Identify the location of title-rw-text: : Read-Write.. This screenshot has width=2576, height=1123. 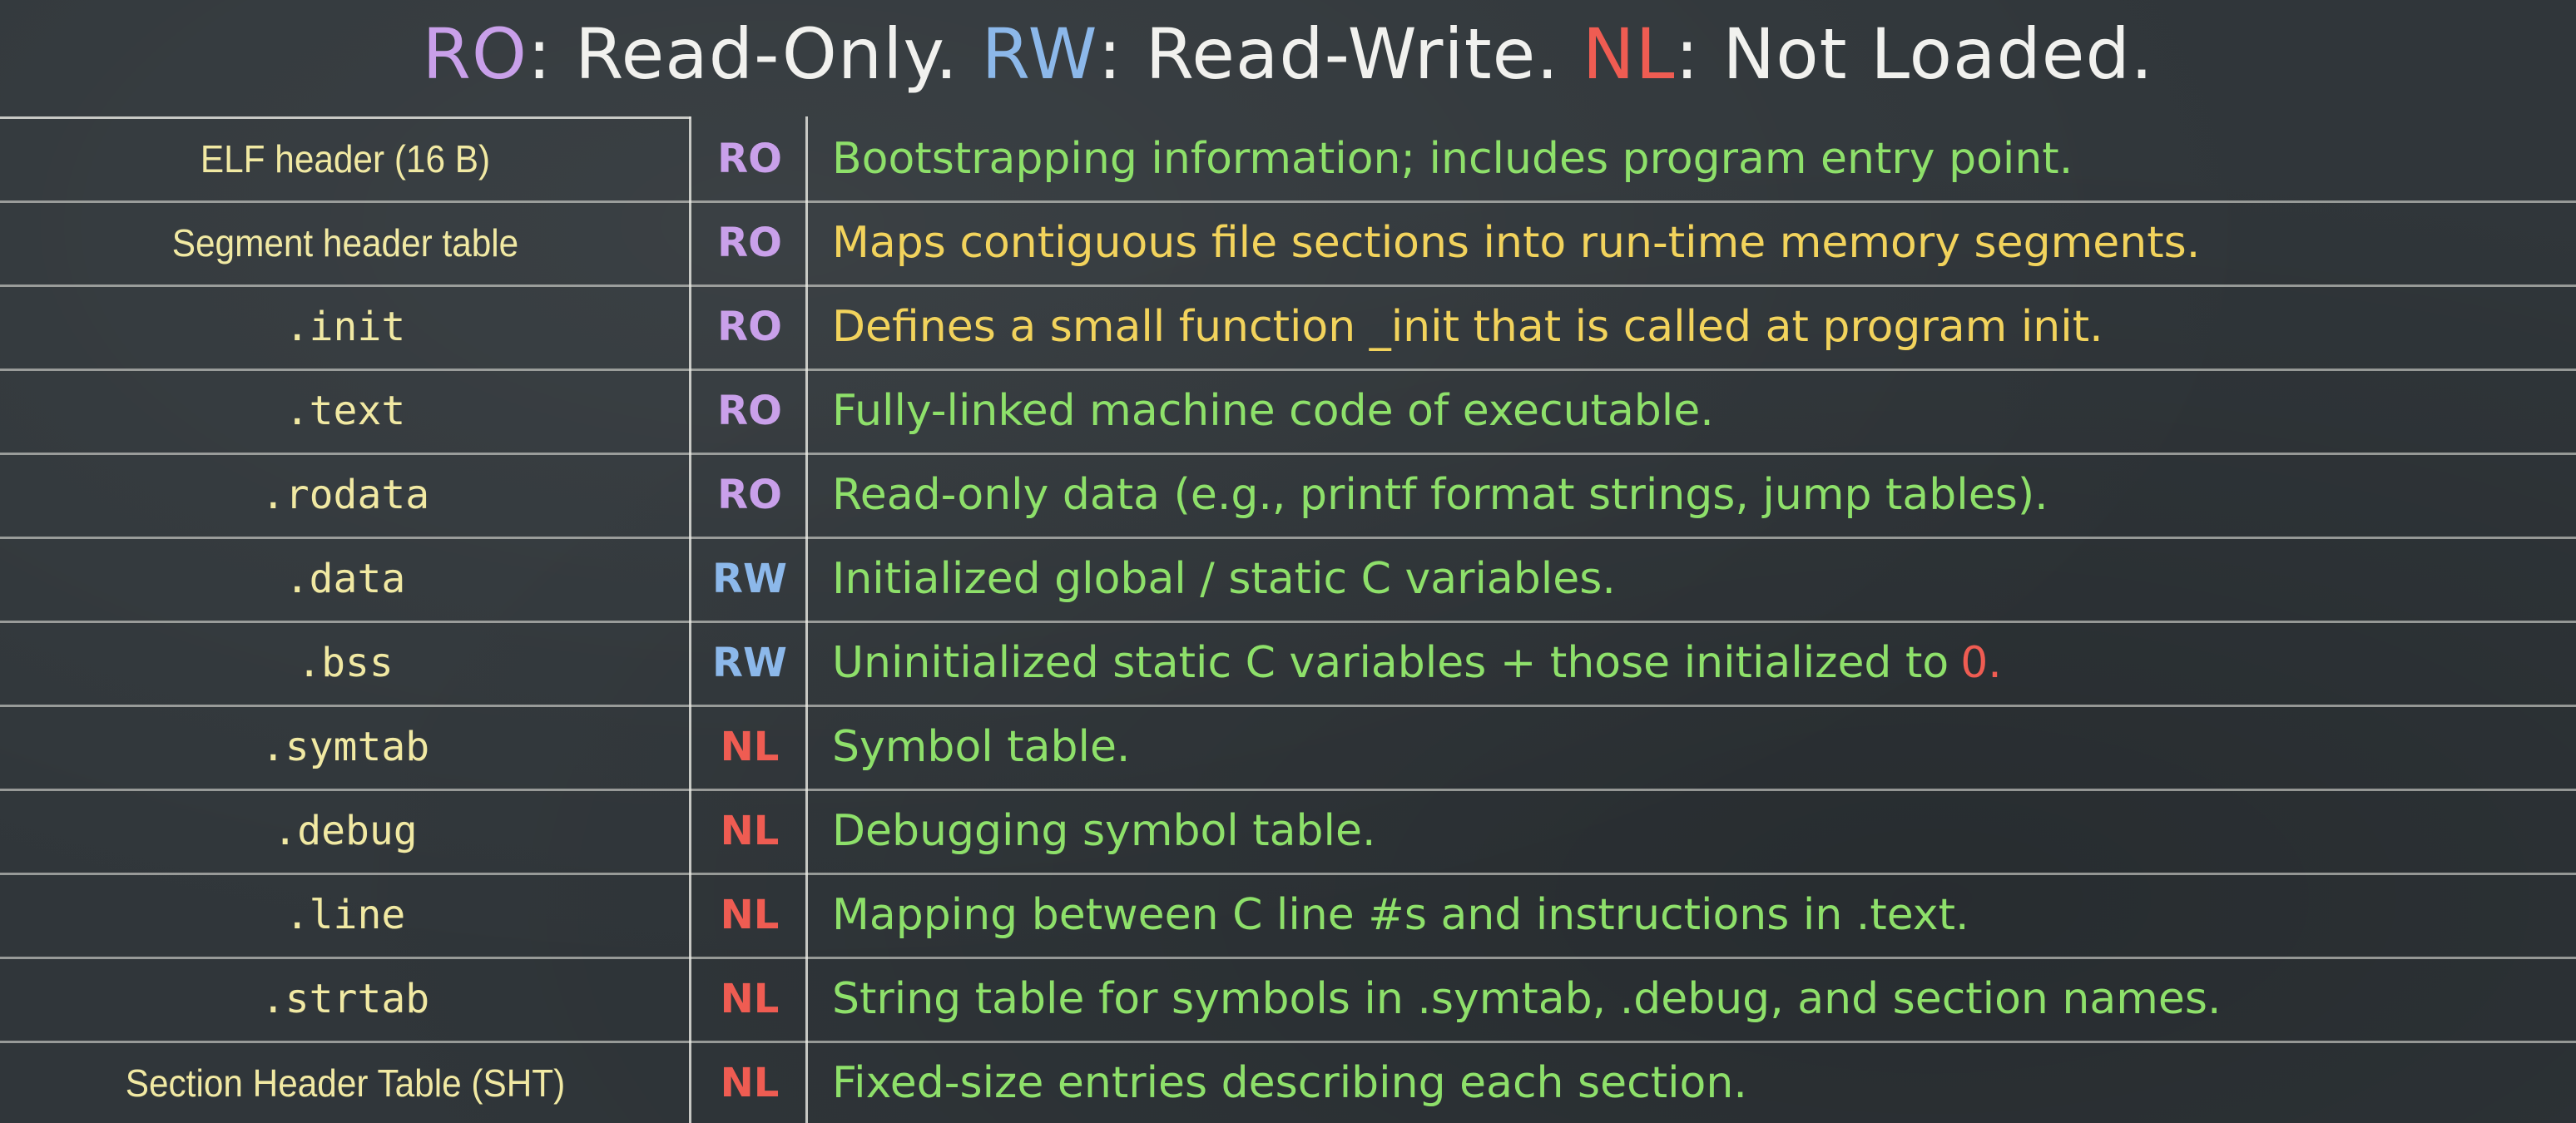
(1328, 54).